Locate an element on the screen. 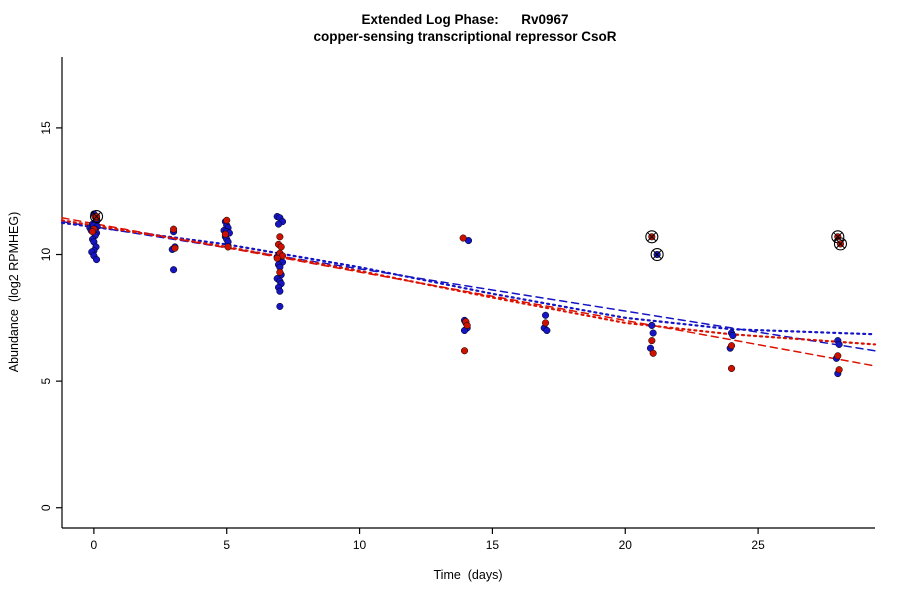  x-tick-label: 20 is located at coordinates (626, 545).